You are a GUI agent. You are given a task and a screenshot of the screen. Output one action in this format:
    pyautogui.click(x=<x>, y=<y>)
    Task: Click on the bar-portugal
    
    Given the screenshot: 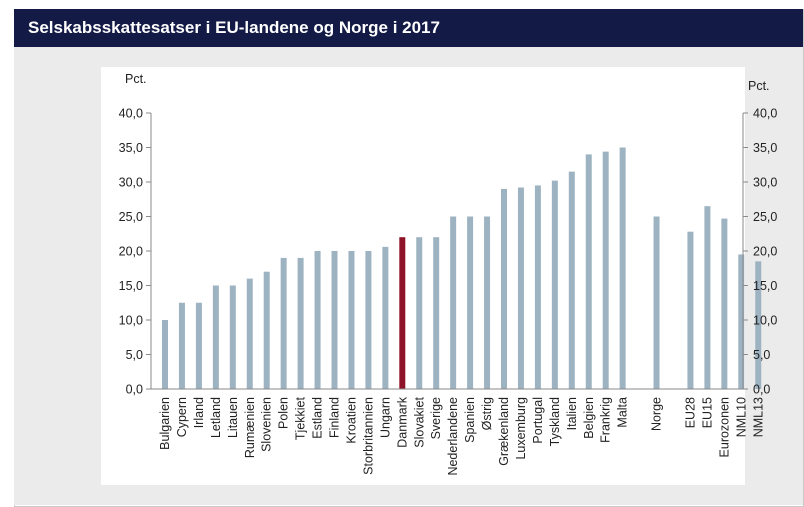 What is the action you would take?
    pyautogui.click(x=537, y=287)
    